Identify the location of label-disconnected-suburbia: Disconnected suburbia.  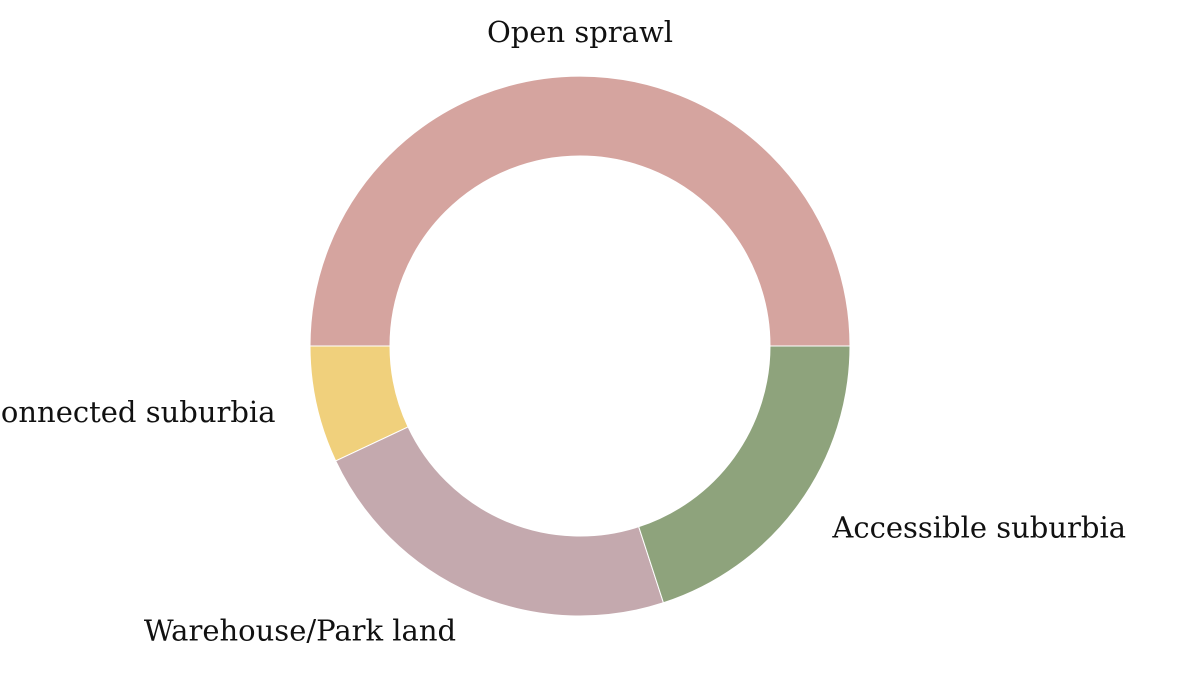
(138, 412).